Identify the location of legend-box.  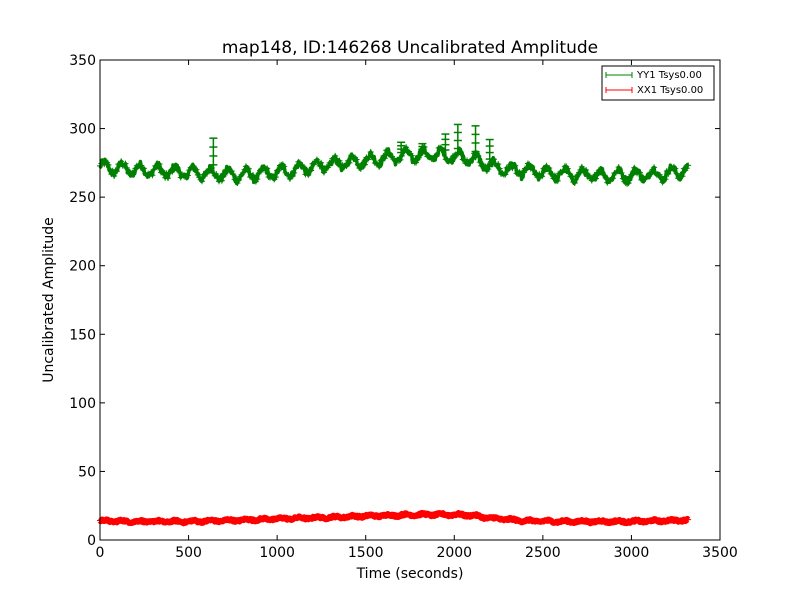
(658, 83).